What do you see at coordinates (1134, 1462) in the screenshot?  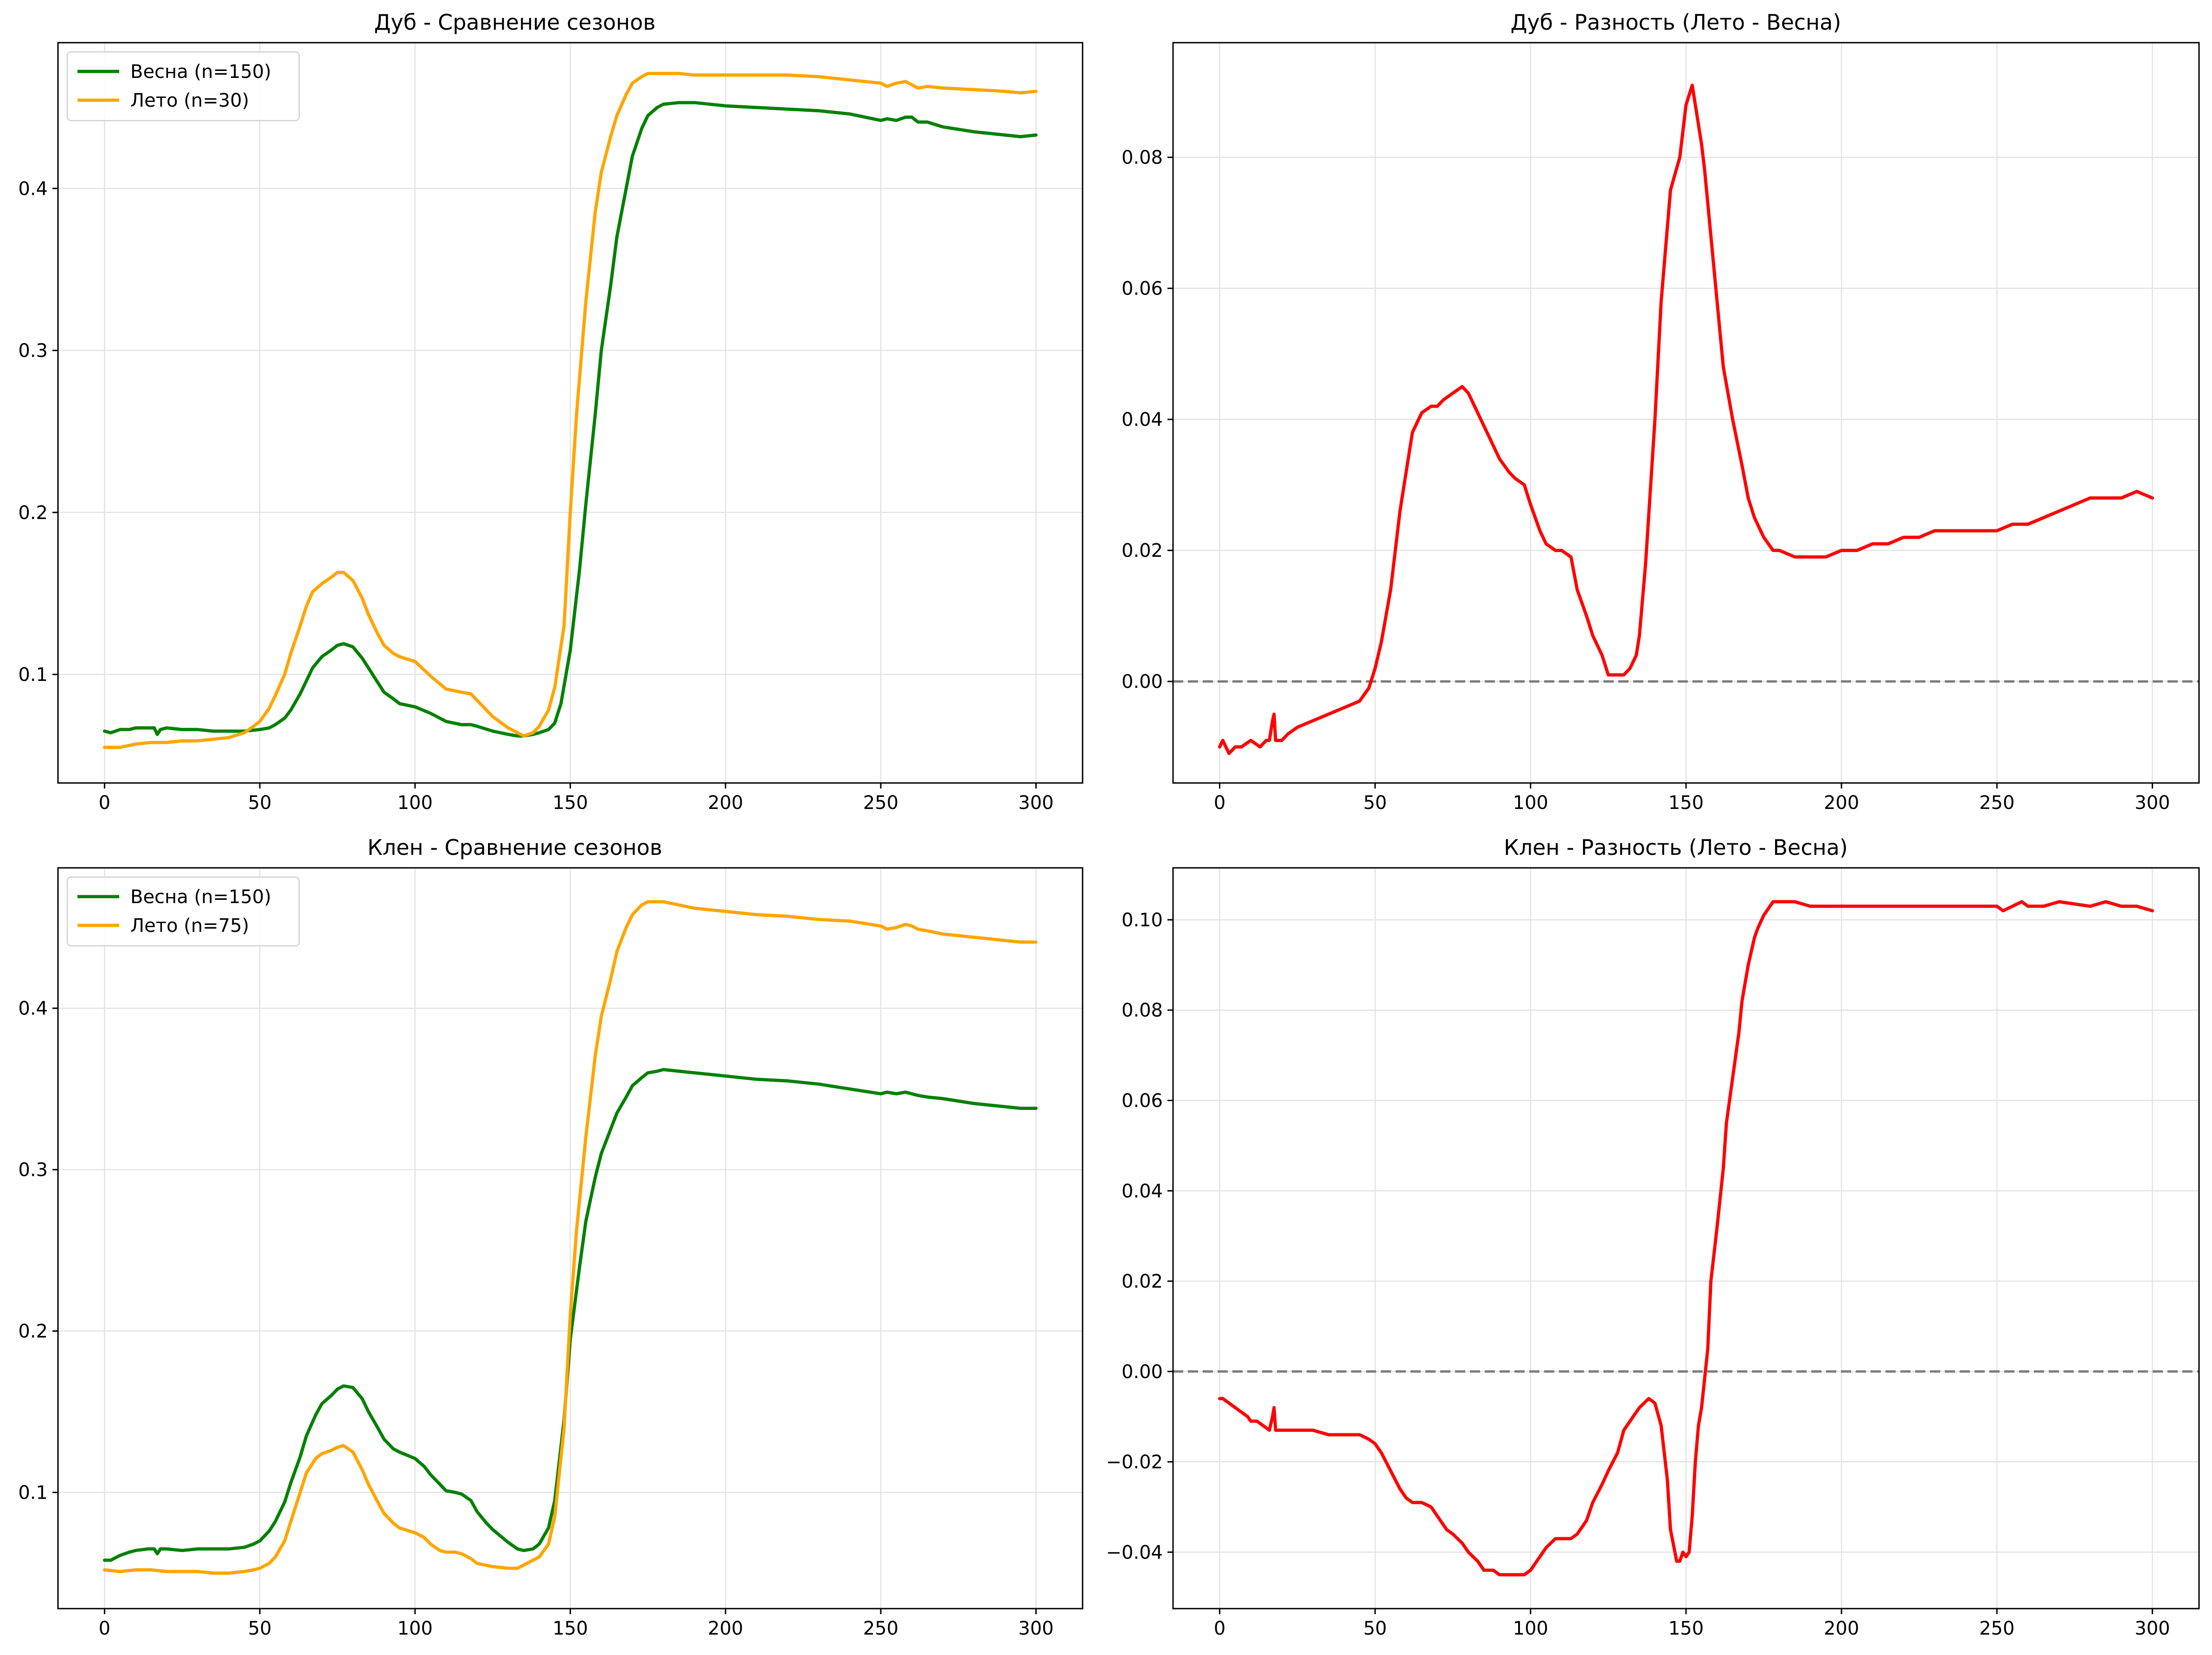 I see `maple-diff-y-tick-label: −0.02` at bounding box center [1134, 1462].